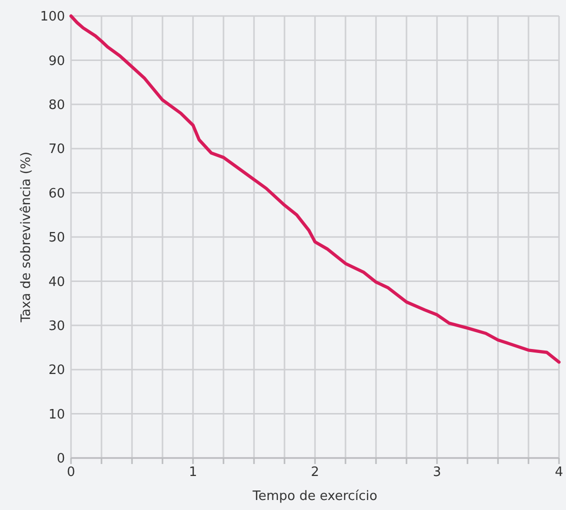  I want to click on x-tick-label: 4, so click(559, 472).